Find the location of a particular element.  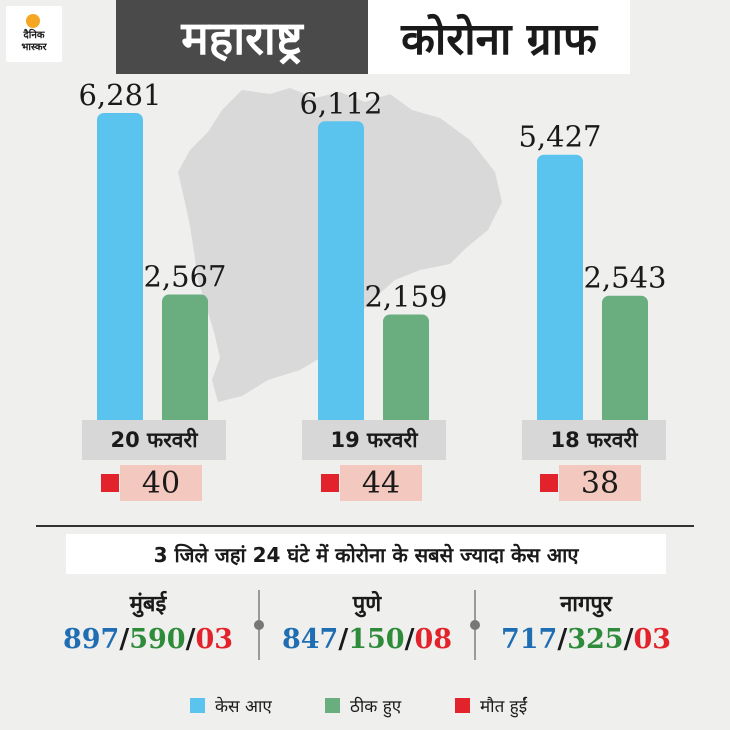

logo-line-2: भास्कर is located at coordinates (34, 47).